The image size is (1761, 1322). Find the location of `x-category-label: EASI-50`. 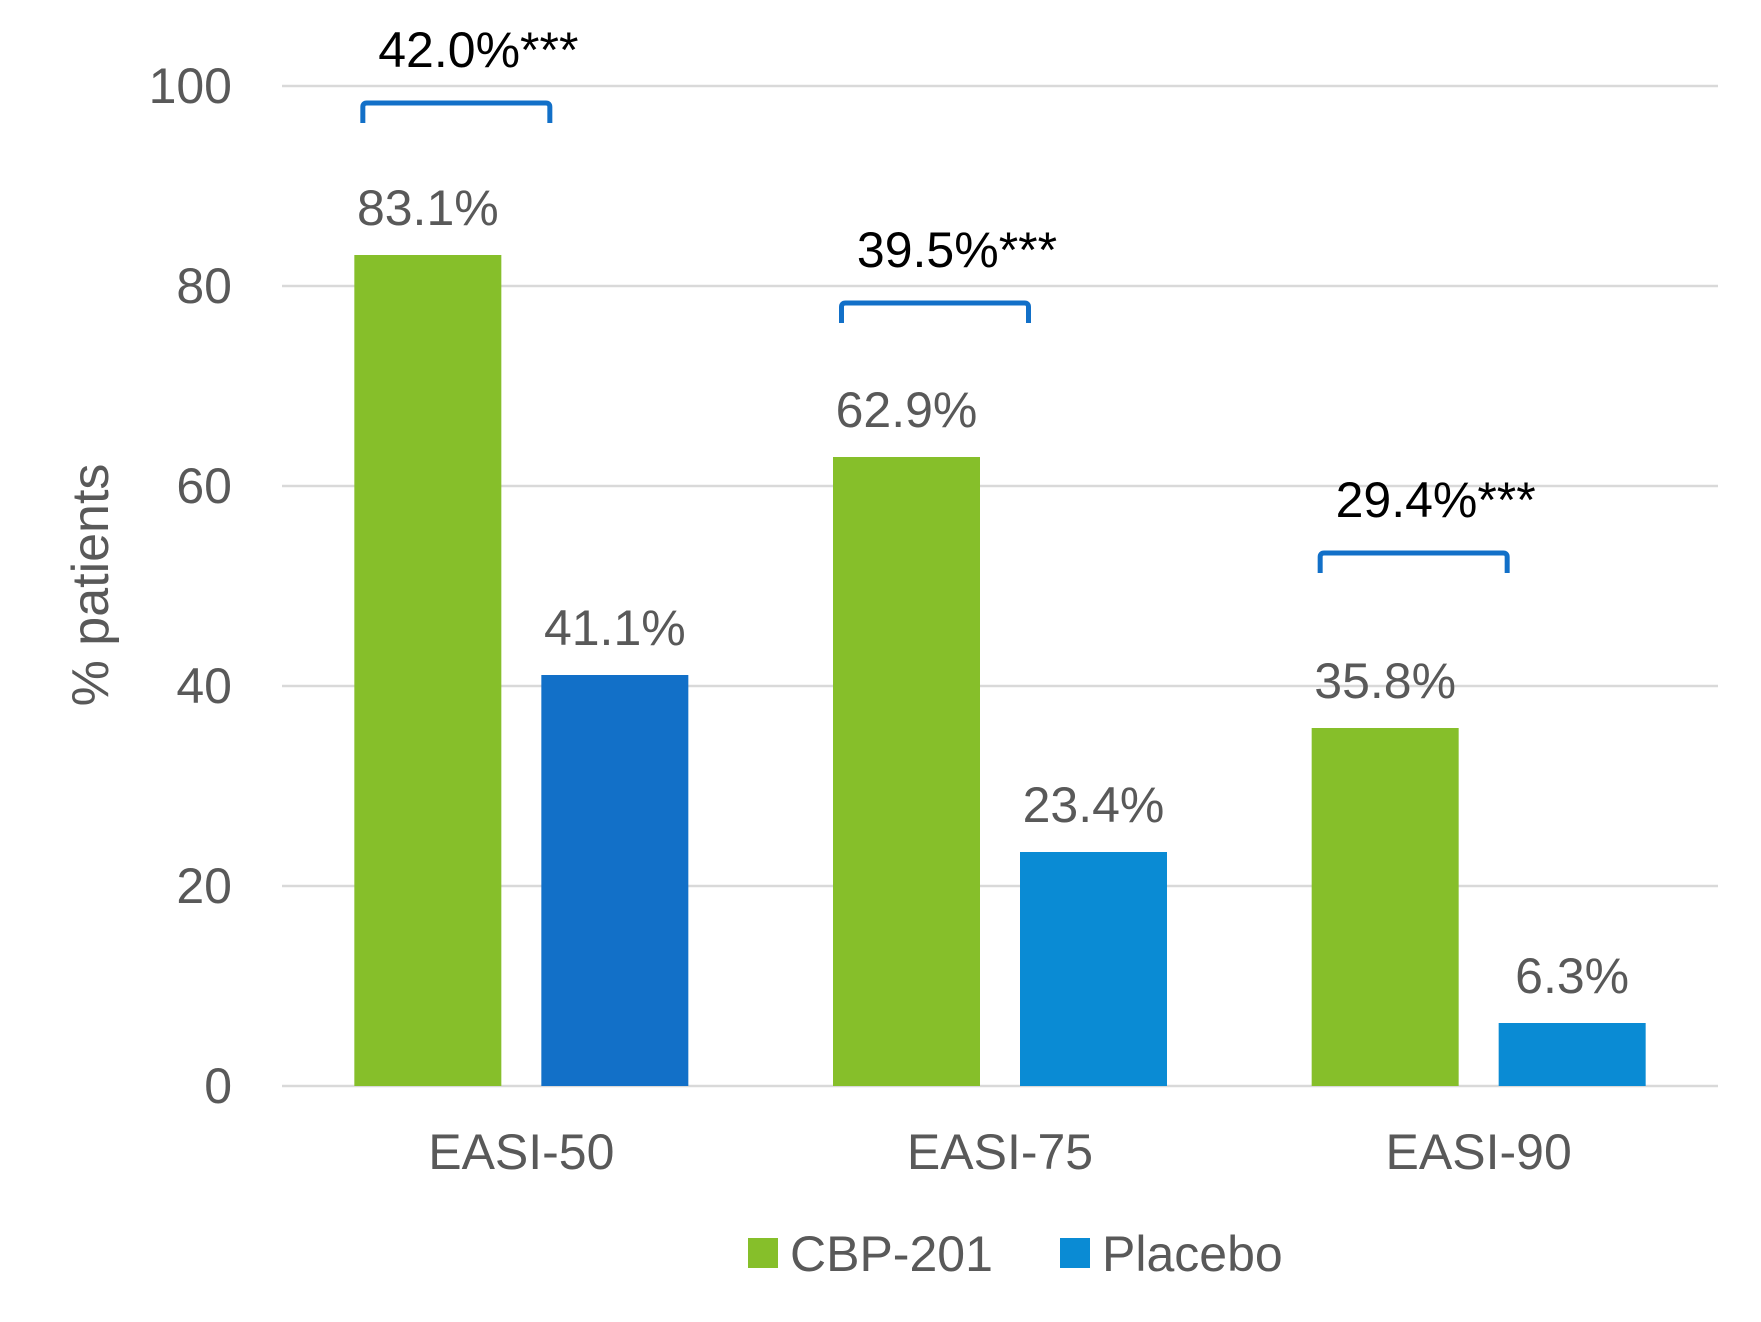

x-category-label: EASI-50 is located at coordinates (521, 1152).